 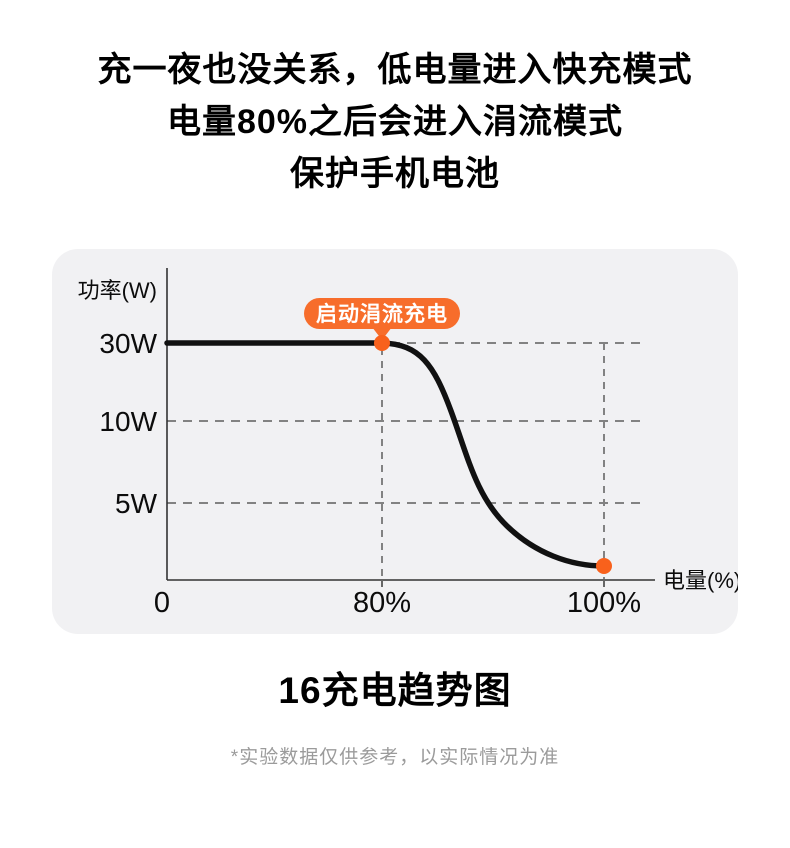 I want to click on xtick-0: 0, so click(x=162, y=603).